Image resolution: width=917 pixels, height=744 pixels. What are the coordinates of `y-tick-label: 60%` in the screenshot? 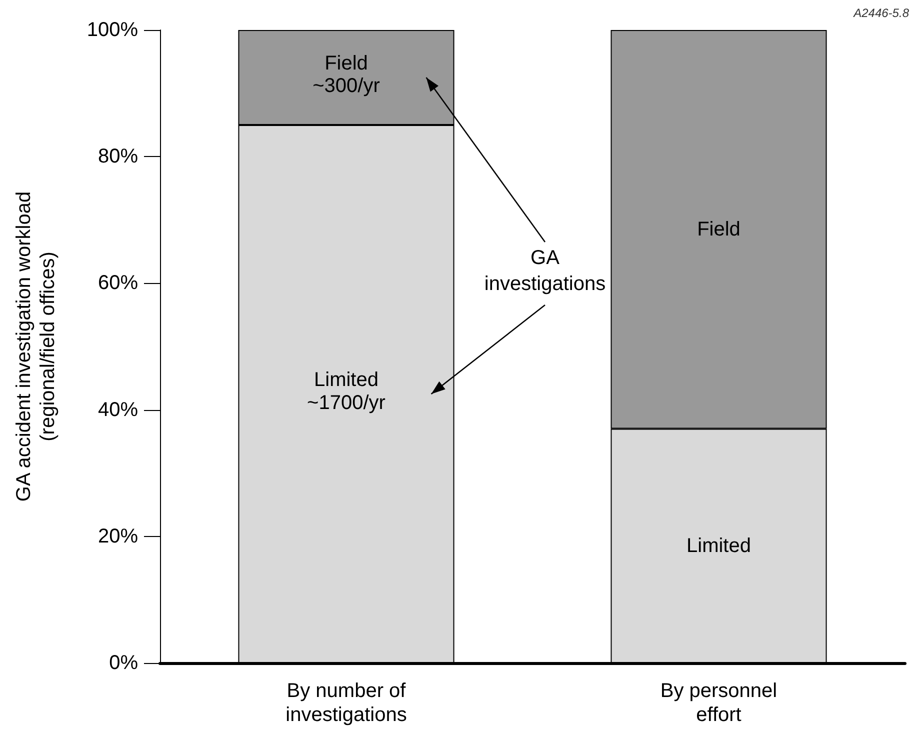 It's located at (118, 283).